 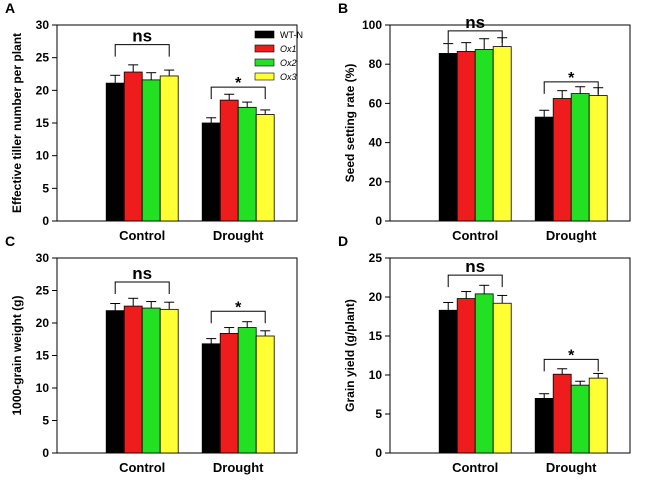 What do you see at coordinates (288, 63) in the screenshot?
I see `legend-label-ox2: Ox2` at bounding box center [288, 63].